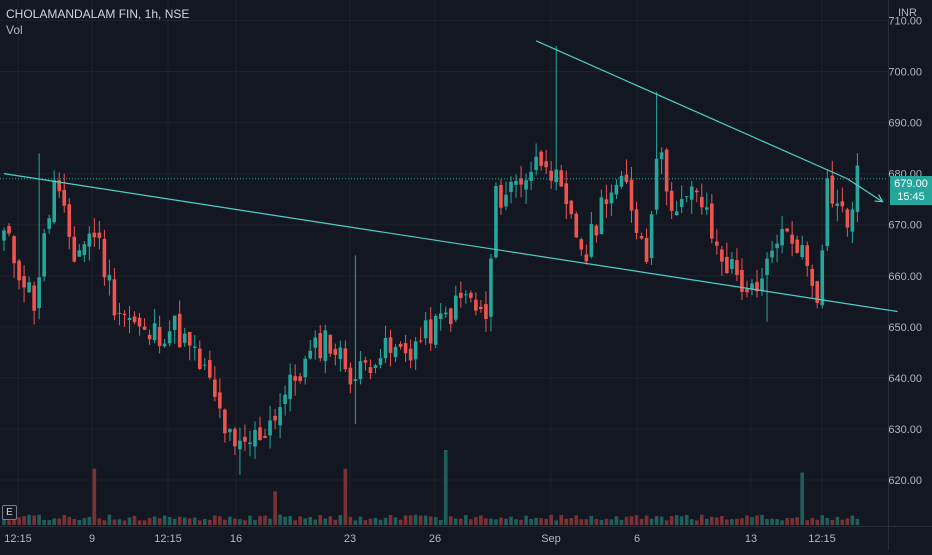 Image resolution: width=932 pixels, height=555 pixels. I want to click on y-tick-label: 630.00, so click(905, 430).